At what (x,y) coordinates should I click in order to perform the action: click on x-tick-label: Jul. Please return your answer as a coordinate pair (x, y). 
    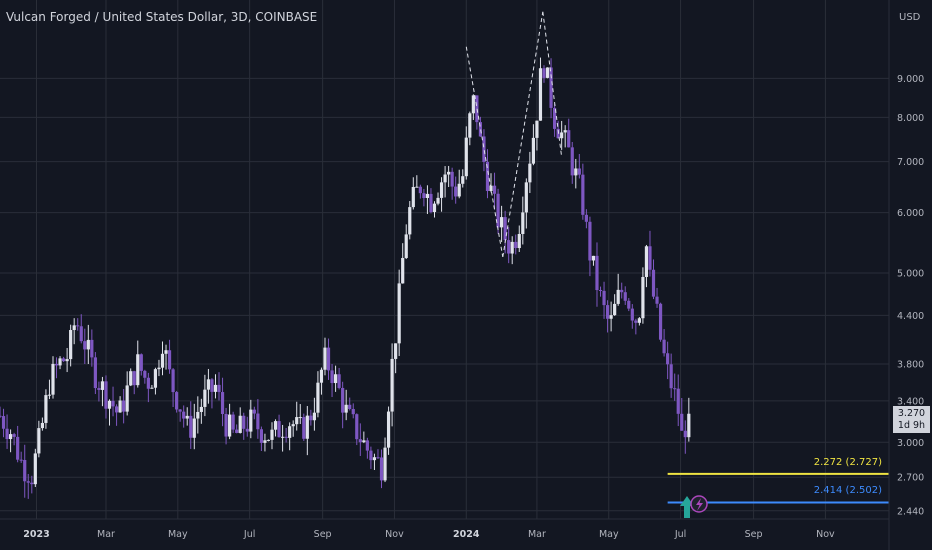
    Looking at the image, I should click on (680, 534).